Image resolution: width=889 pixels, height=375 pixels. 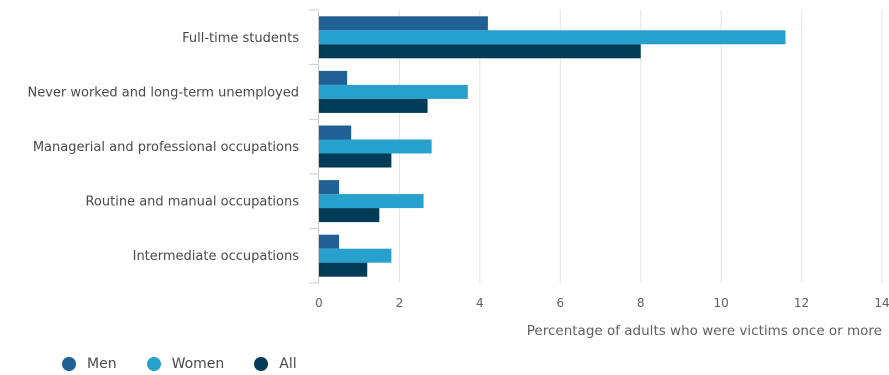 I want to click on legend-item-men: Men, so click(x=89, y=364).